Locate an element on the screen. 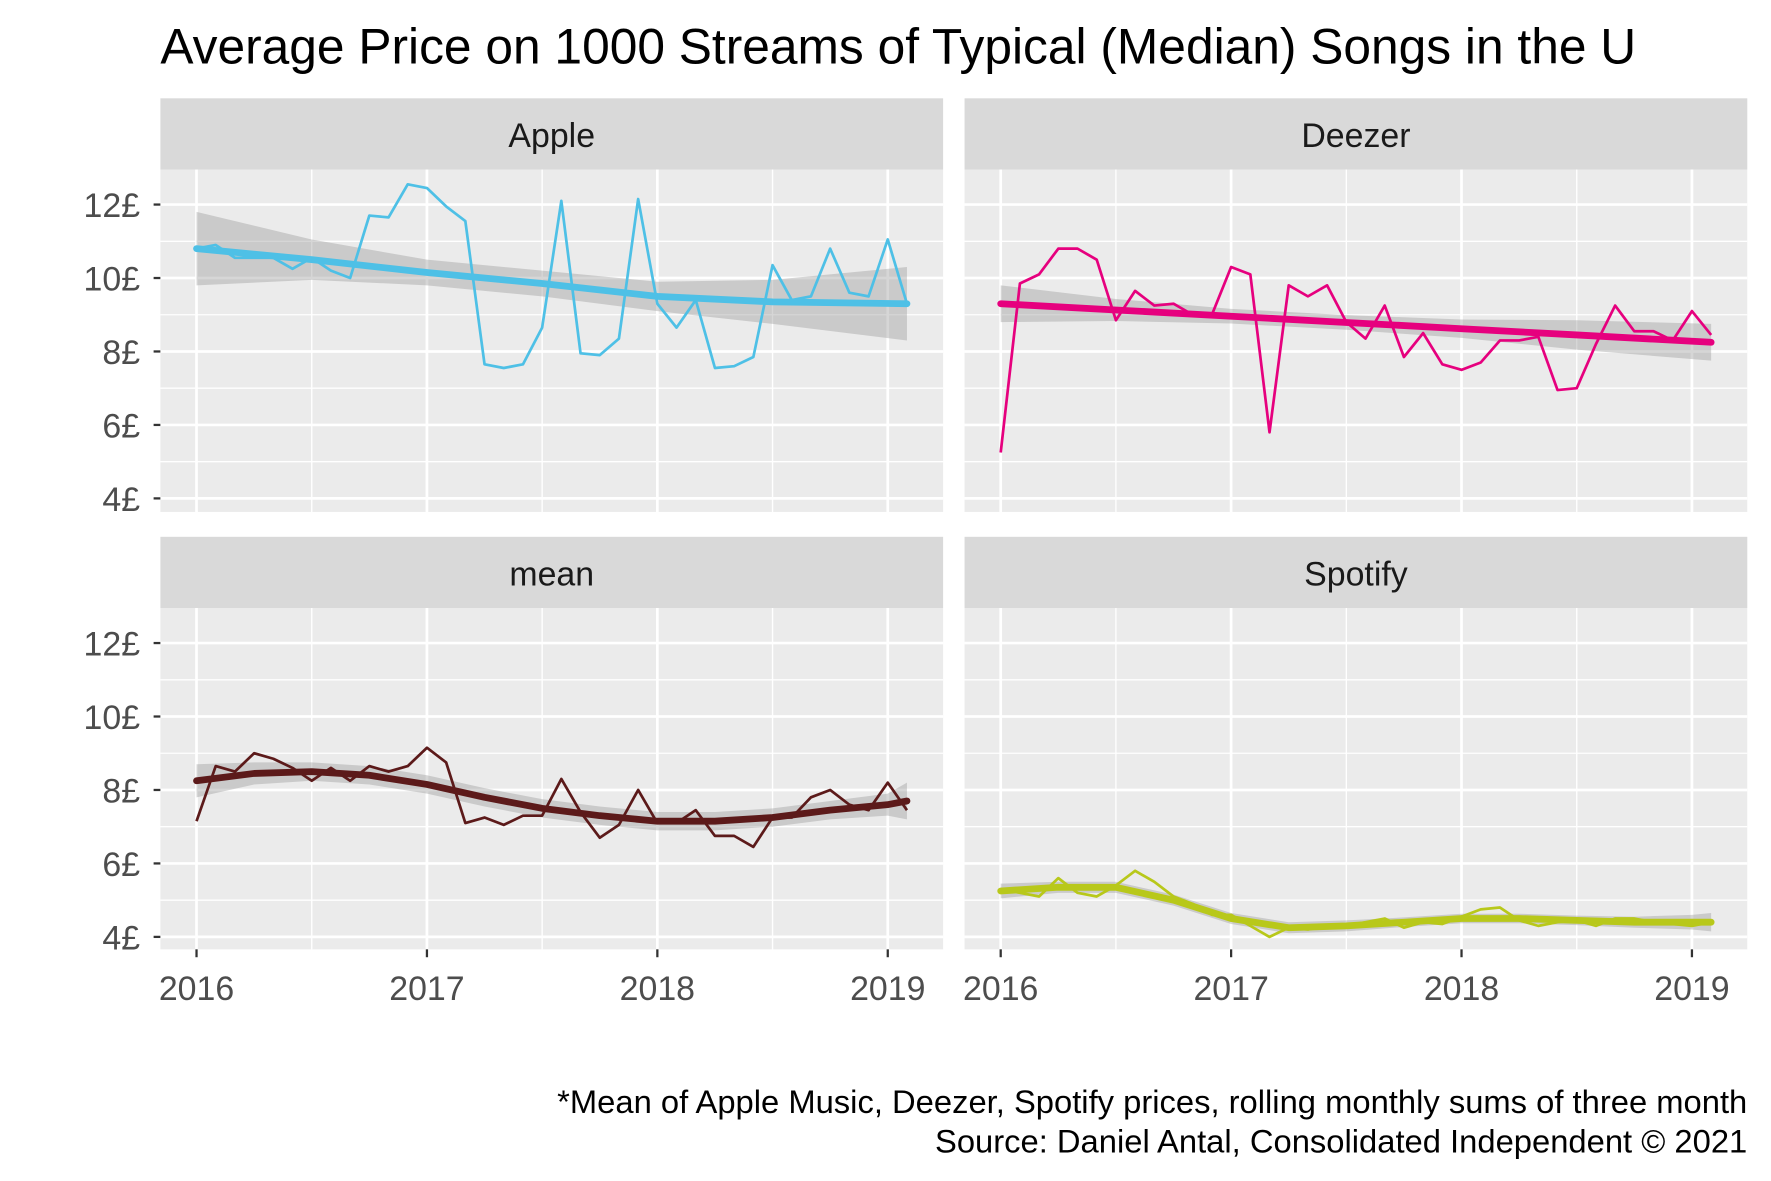 The image size is (1771, 1181). facet-strip-label: mean is located at coordinates (551, 574).